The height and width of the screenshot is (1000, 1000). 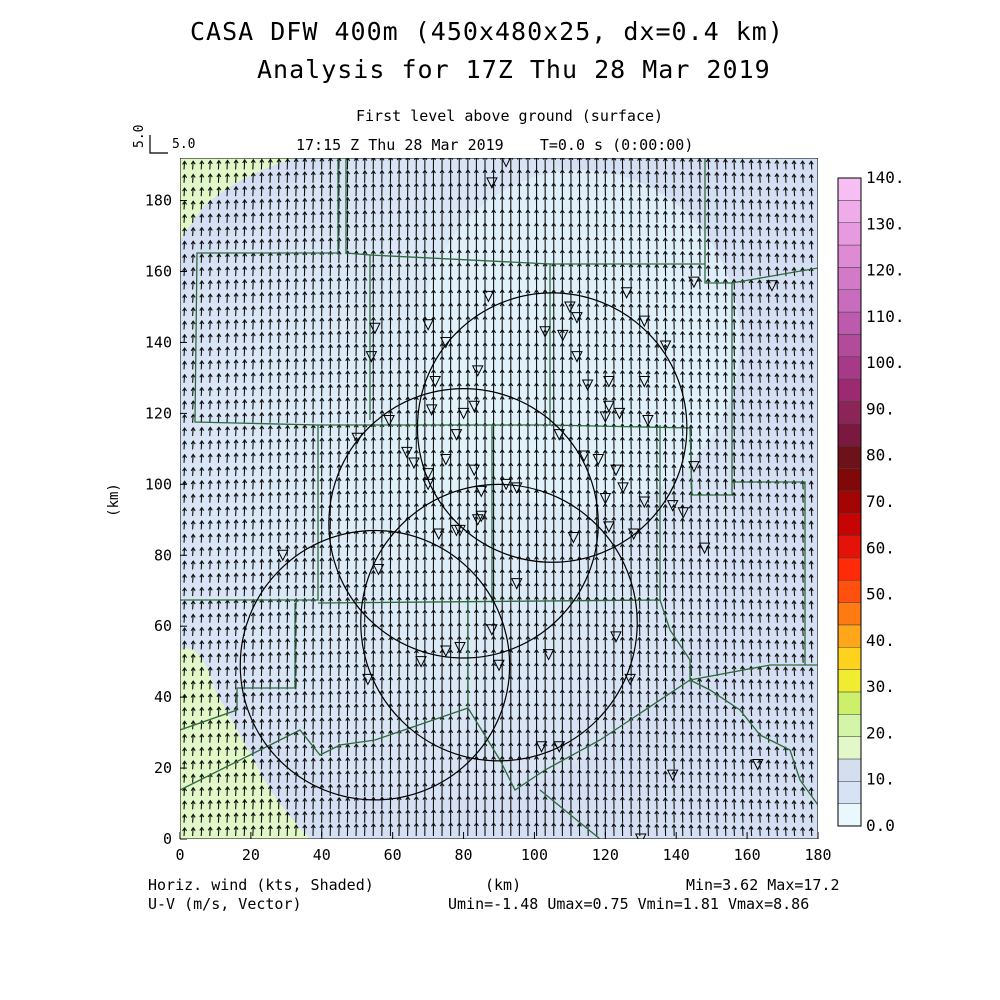 What do you see at coordinates (605, 855) in the screenshot?
I see `x-tick-label: 120` at bounding box center [605, 855].